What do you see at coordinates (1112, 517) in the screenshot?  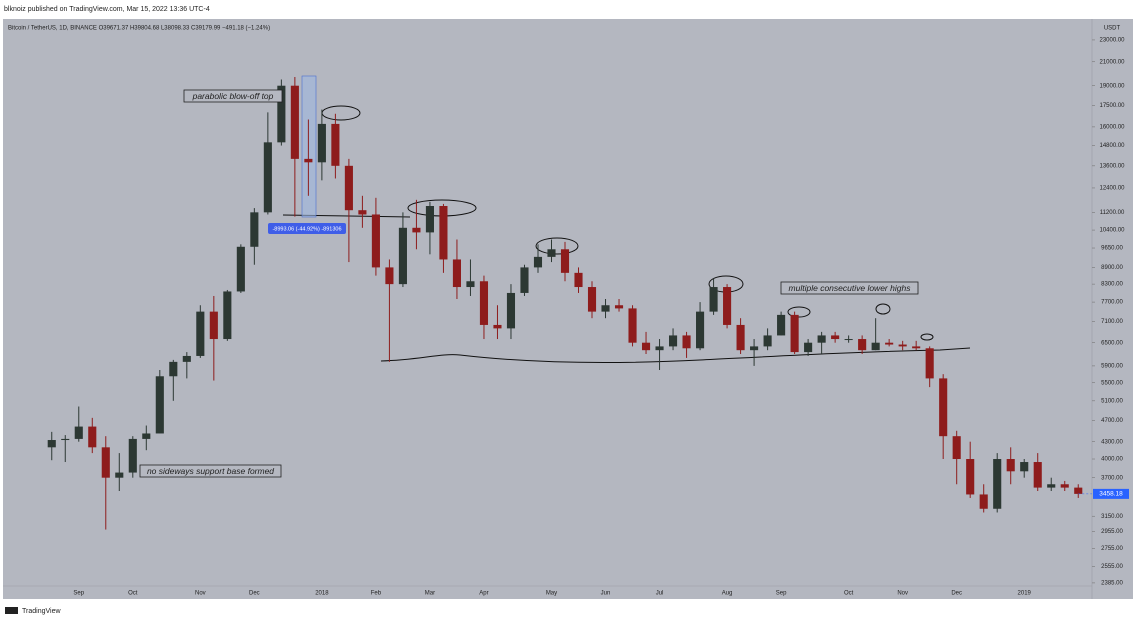 I see `y-tick-label: 3150.00` at bounding box center [1112, 517].